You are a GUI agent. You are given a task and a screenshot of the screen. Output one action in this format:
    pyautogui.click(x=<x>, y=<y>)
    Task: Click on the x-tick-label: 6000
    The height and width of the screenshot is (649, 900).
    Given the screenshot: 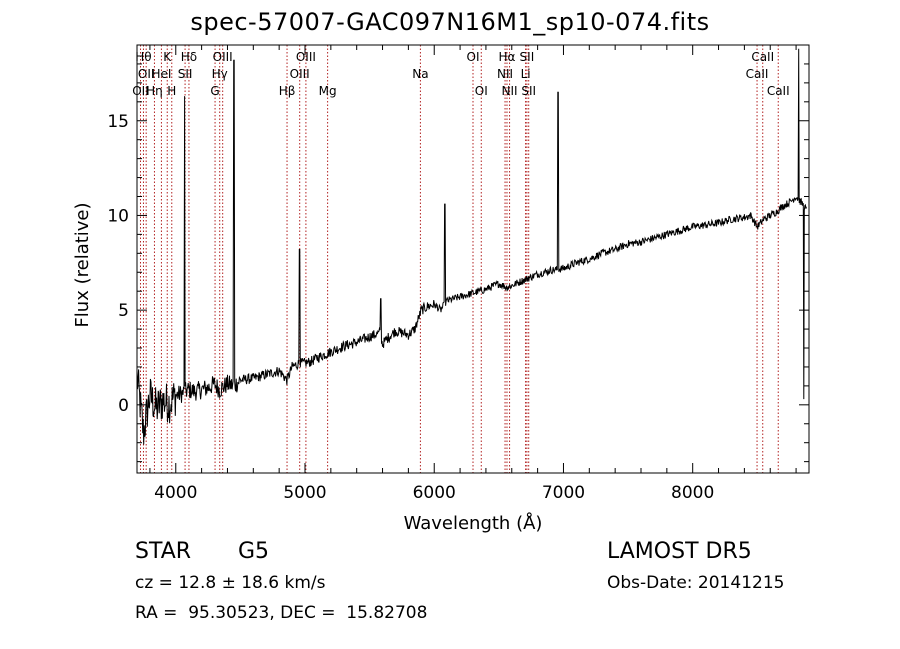 What is the action you would take?
    pyautogui.click(x=434, y=493)
    